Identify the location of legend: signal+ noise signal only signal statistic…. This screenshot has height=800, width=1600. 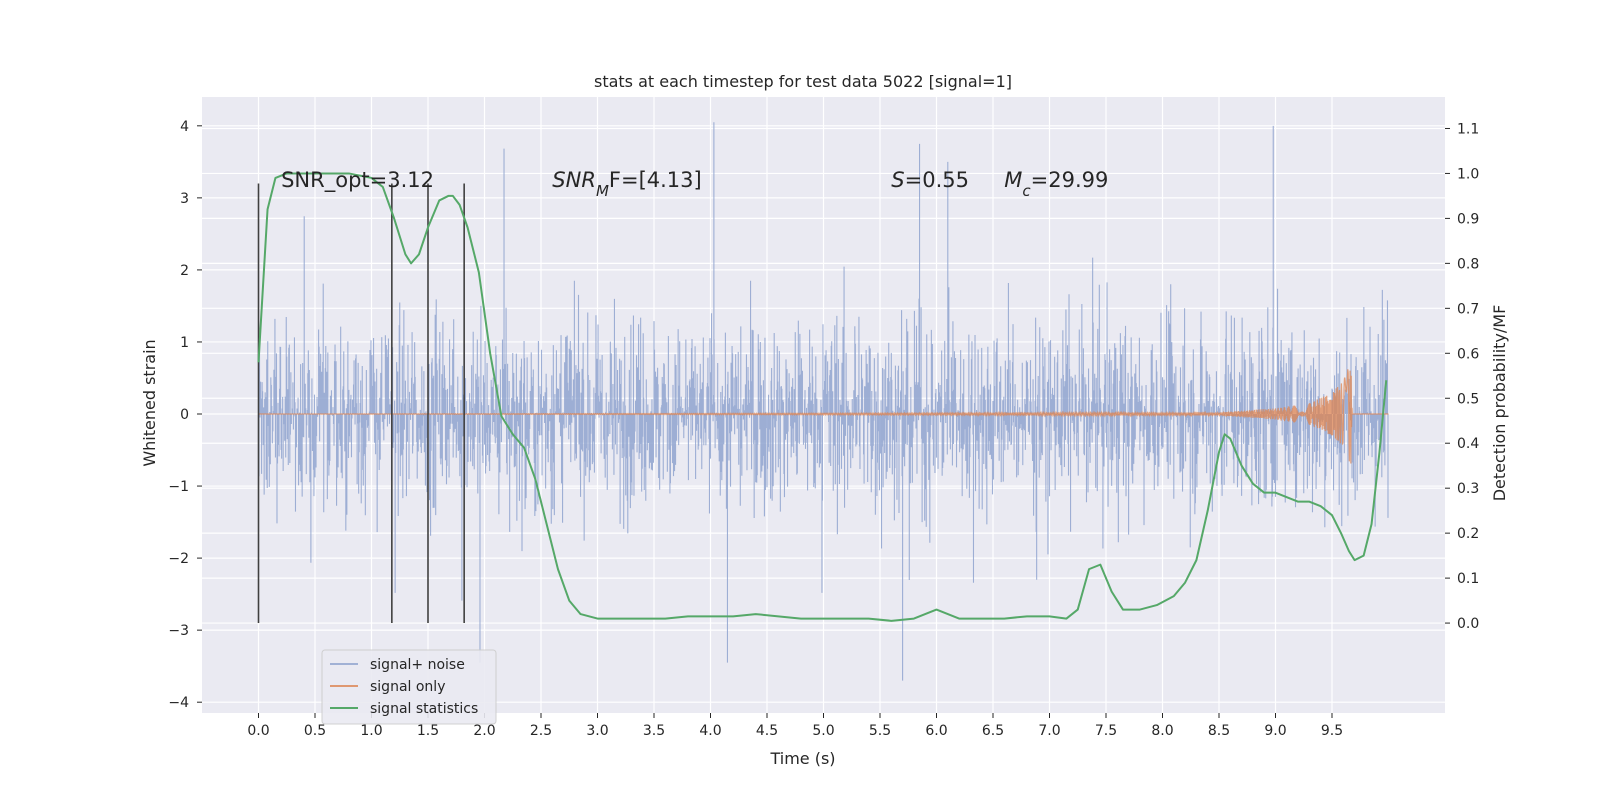
(409, 687).